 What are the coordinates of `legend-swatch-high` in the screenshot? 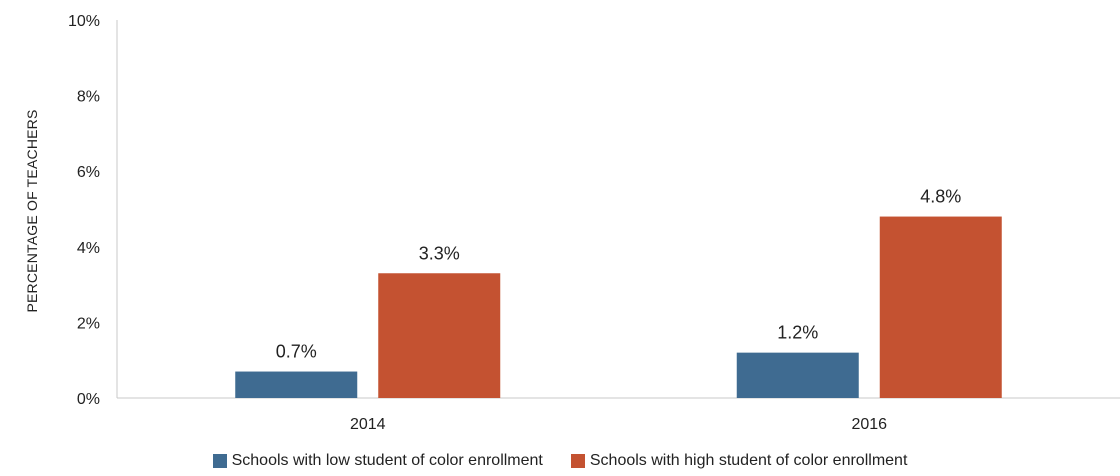 It's located at (577, 461).